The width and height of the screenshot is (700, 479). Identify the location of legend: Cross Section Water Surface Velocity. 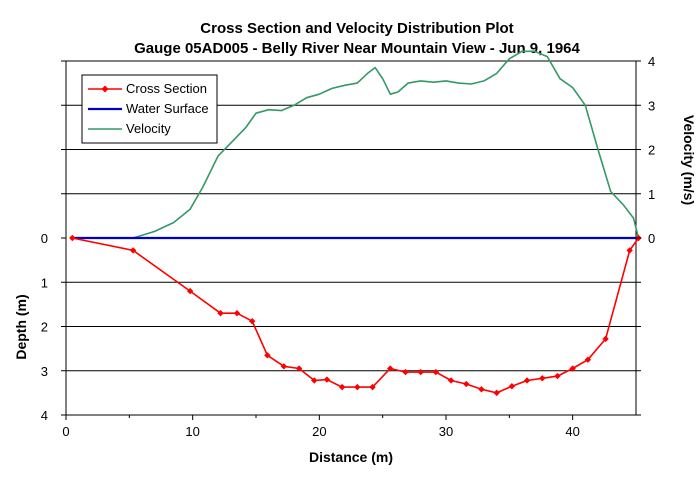
(149, 109).